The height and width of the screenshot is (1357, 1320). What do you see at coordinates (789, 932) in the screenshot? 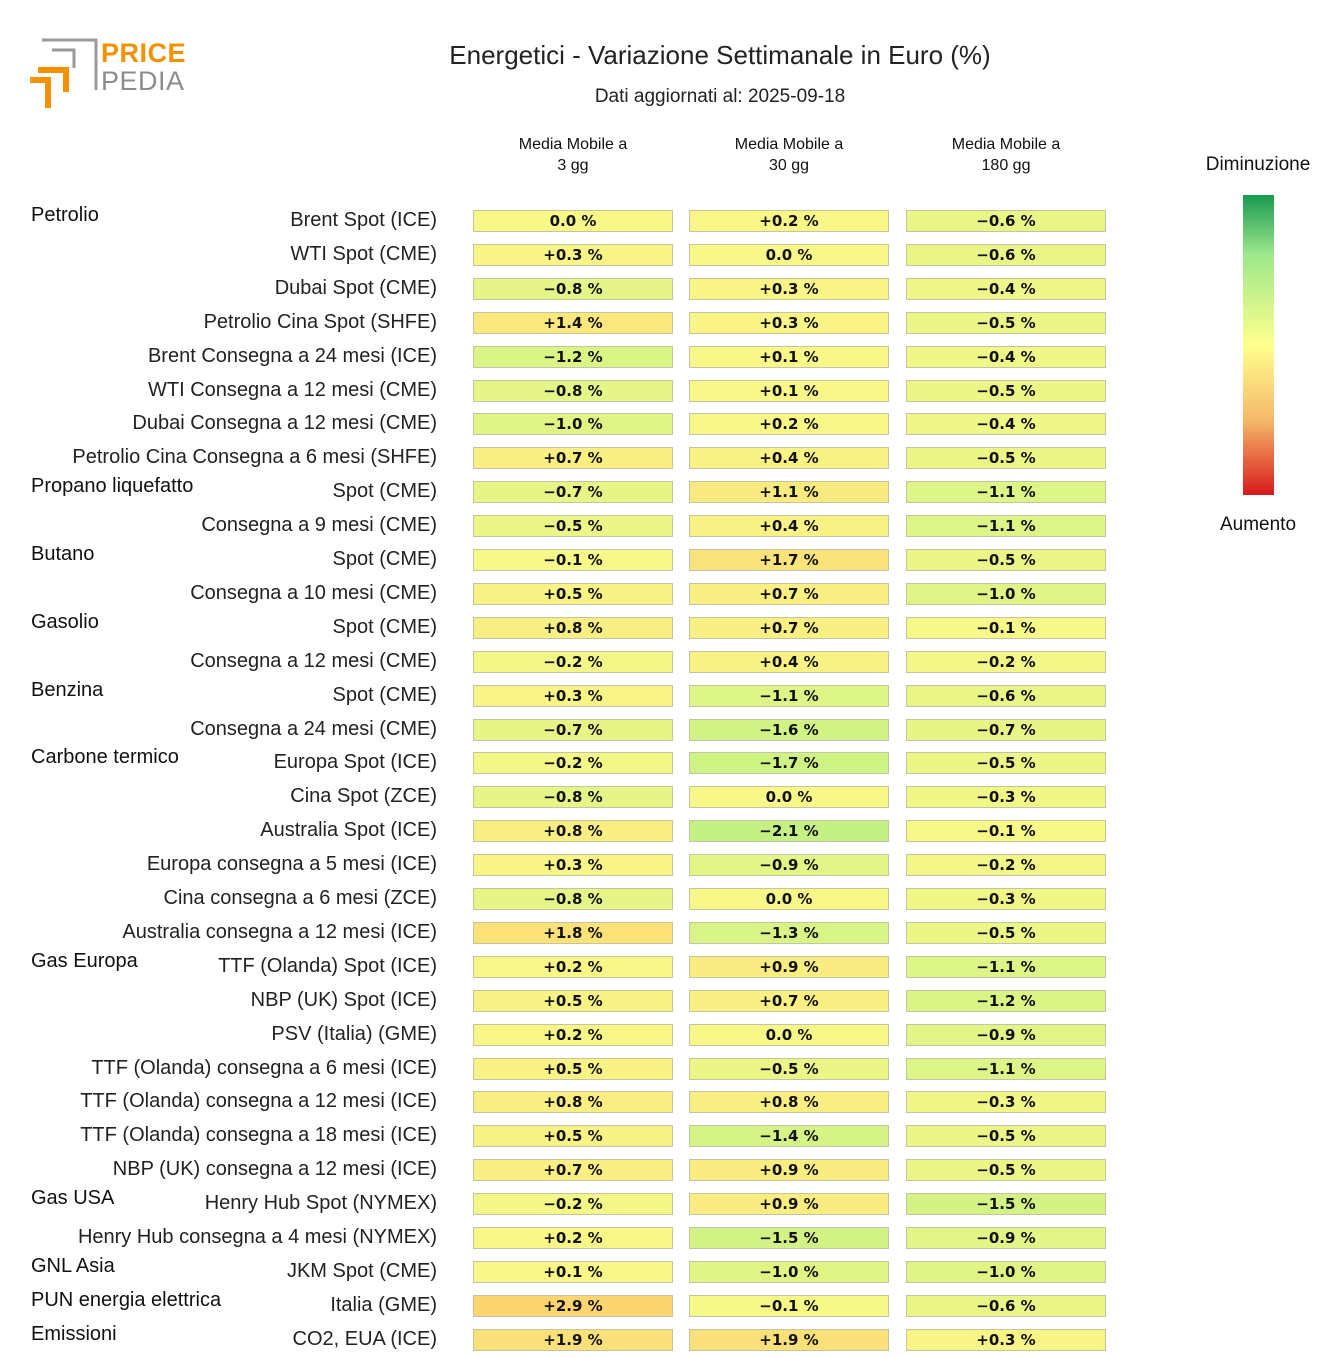
I see `value-cell: −1.3 %` at bounding box center [789, 932].